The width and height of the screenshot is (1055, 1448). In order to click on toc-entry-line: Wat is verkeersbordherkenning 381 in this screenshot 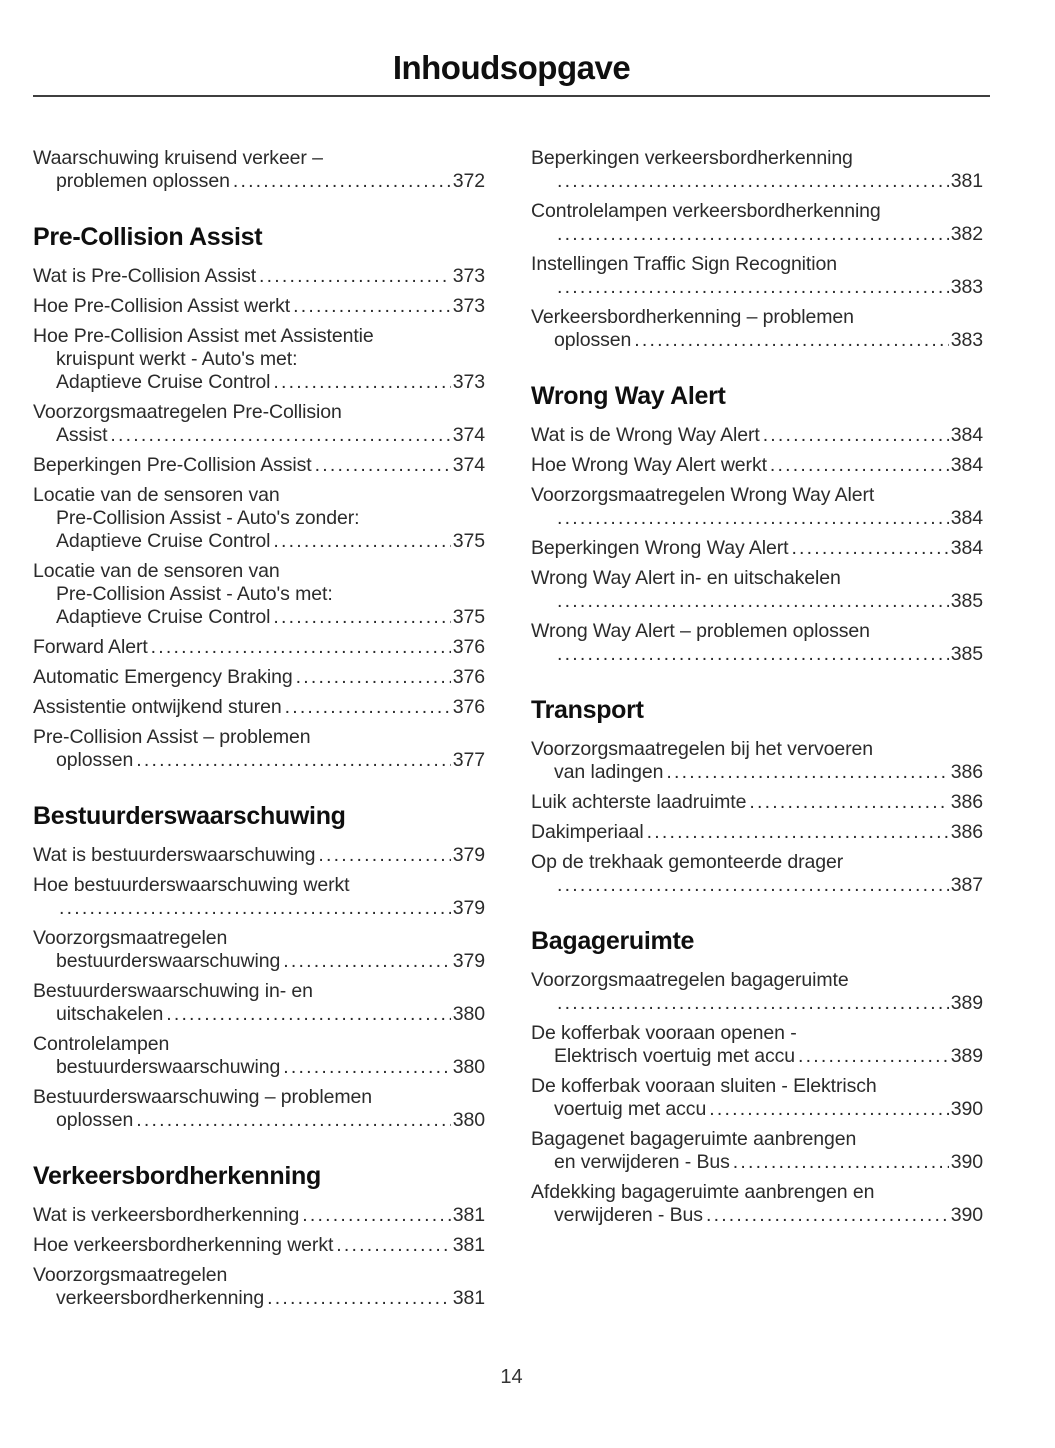, I will do `click(259, 1215)`.